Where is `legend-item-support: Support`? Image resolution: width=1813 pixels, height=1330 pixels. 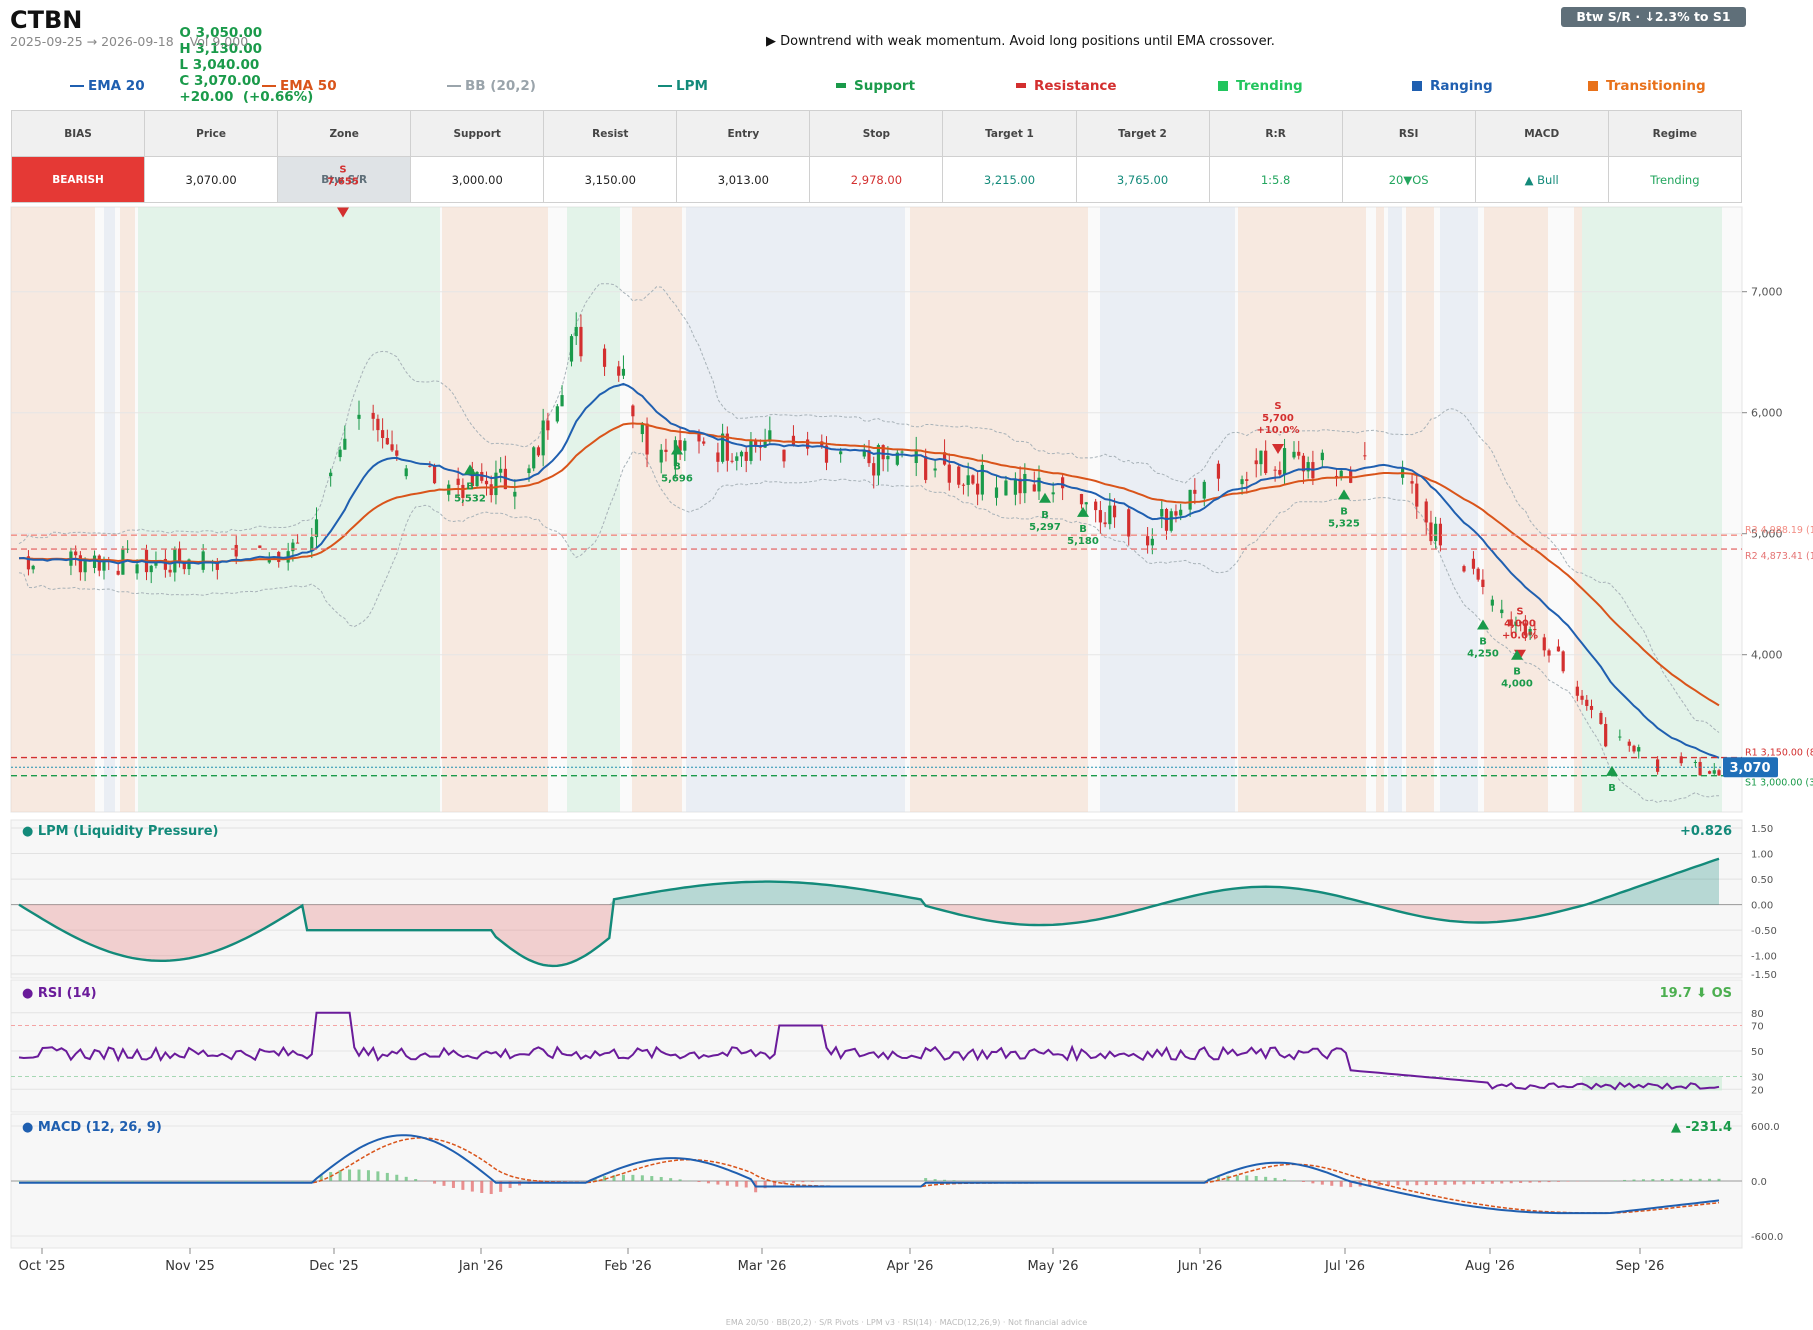 legend-item-support: Support is located at coordinates (875, 86).